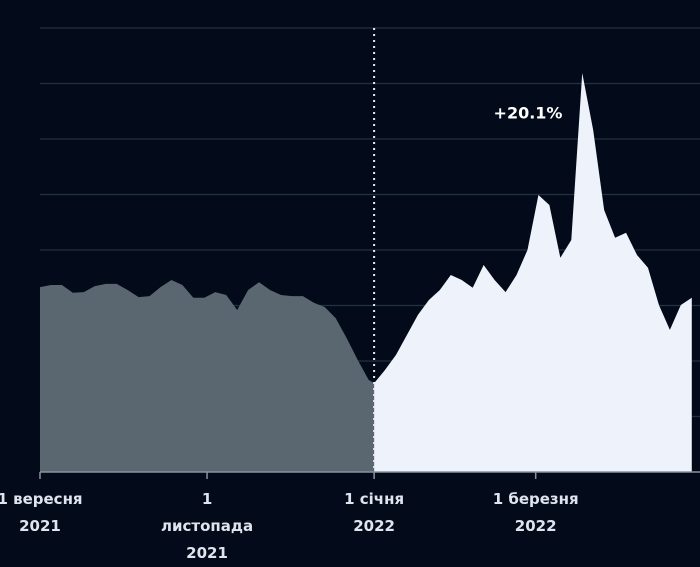  Describe the element at coordinates (535, 512) in the screenshot. I see `x-tick-label: 1 березня 2022` at that location.